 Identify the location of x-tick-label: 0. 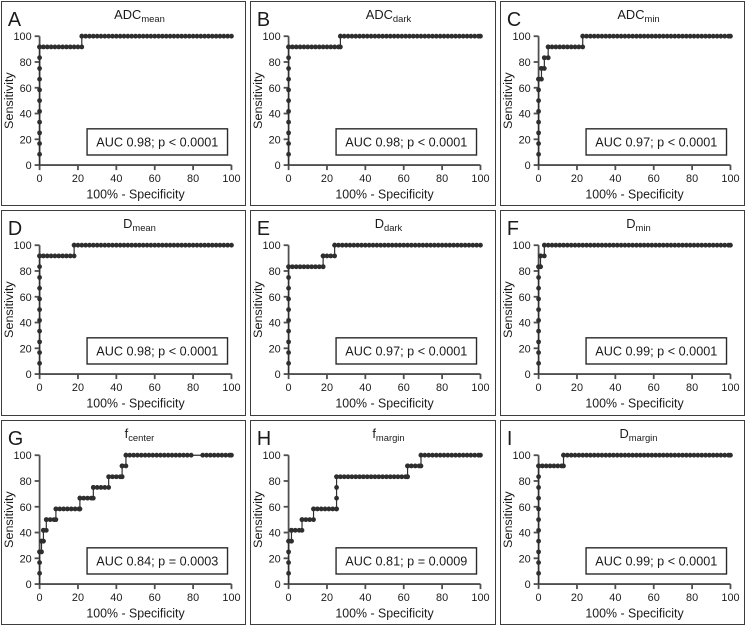
(289, 179).